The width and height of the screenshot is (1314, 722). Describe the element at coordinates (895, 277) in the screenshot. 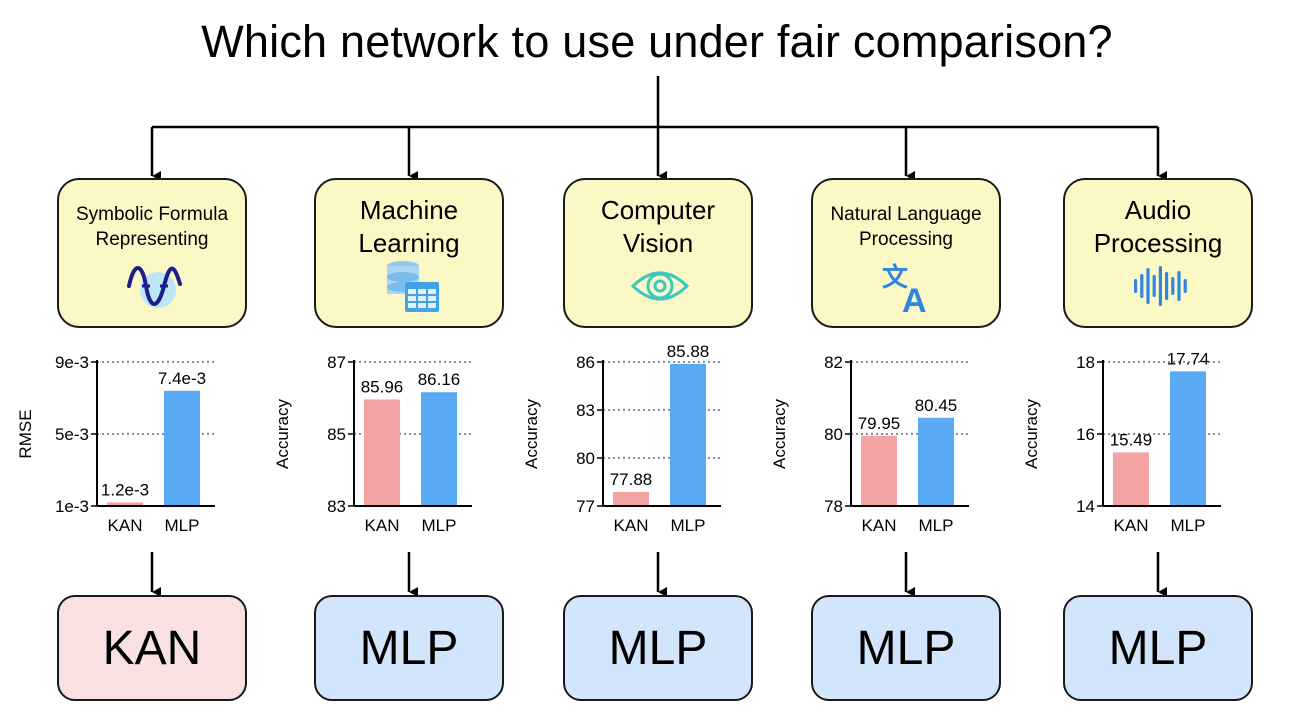

I see `svg-text: 文` at that location.